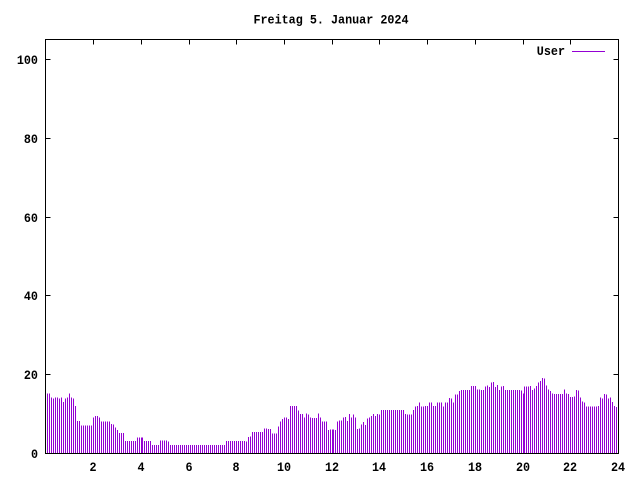 This screenshot has width=640, height=485. Describe the element at coordinates (284, 468) in the screenshot. I see `svg-text: 10` at that location.